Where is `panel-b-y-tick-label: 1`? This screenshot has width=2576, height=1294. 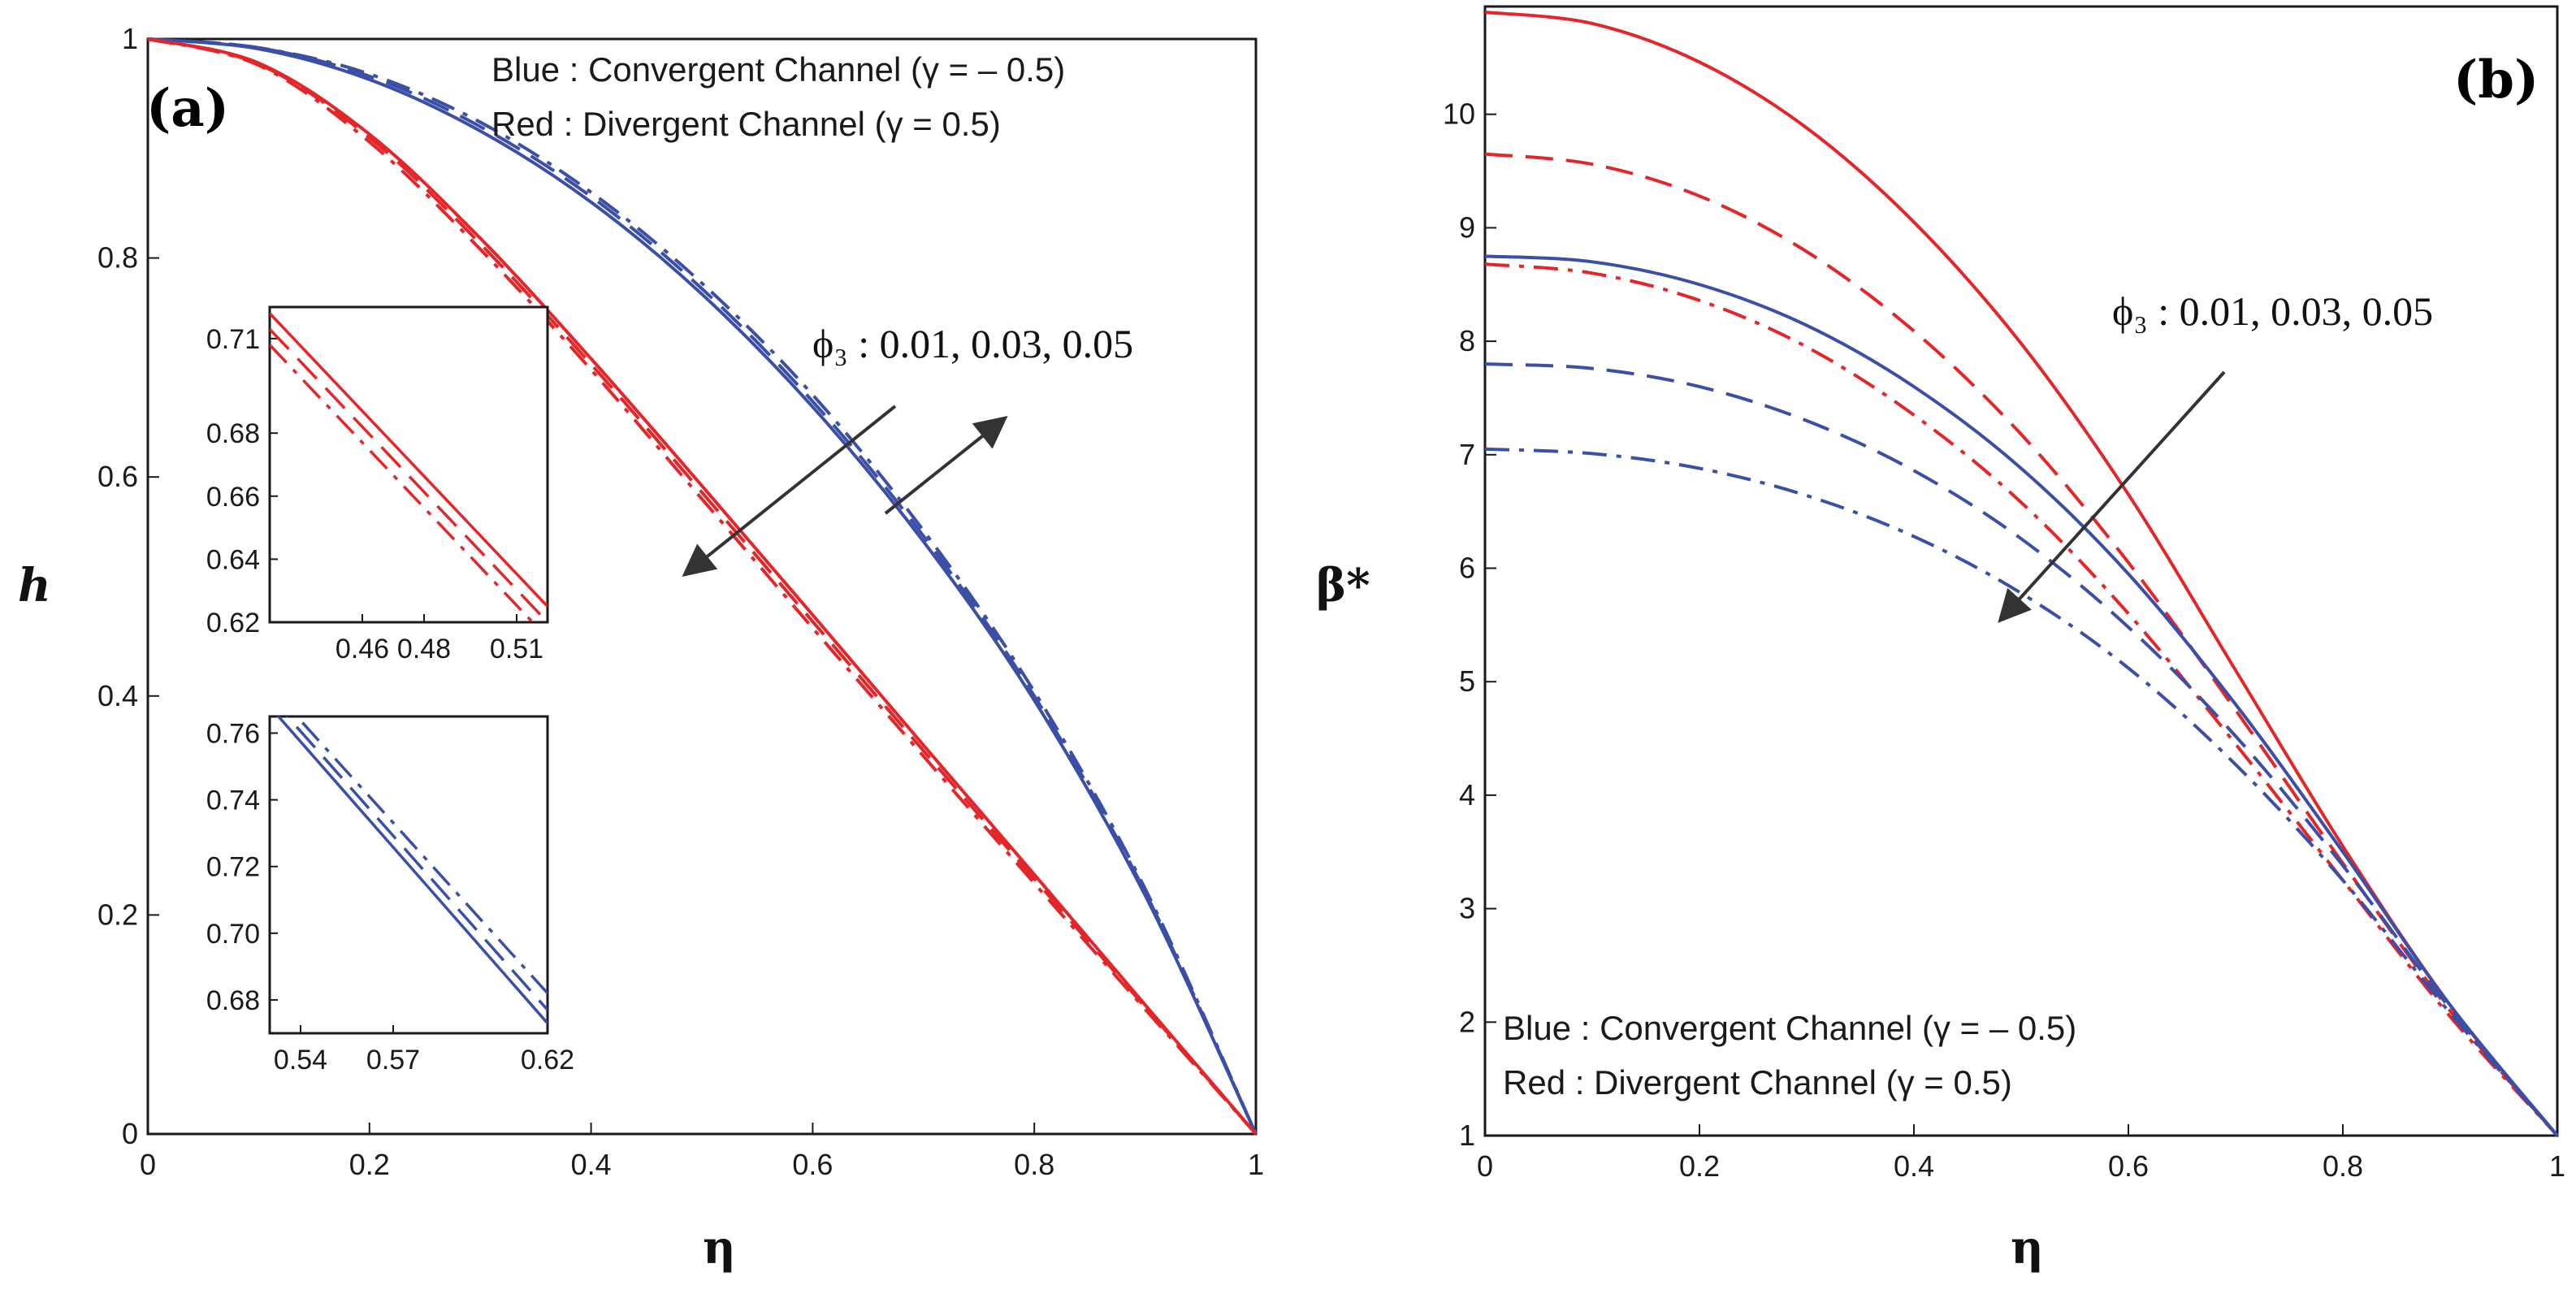
panel-b-y-tick-label: 1 is located at coordinates (1467, 1135).